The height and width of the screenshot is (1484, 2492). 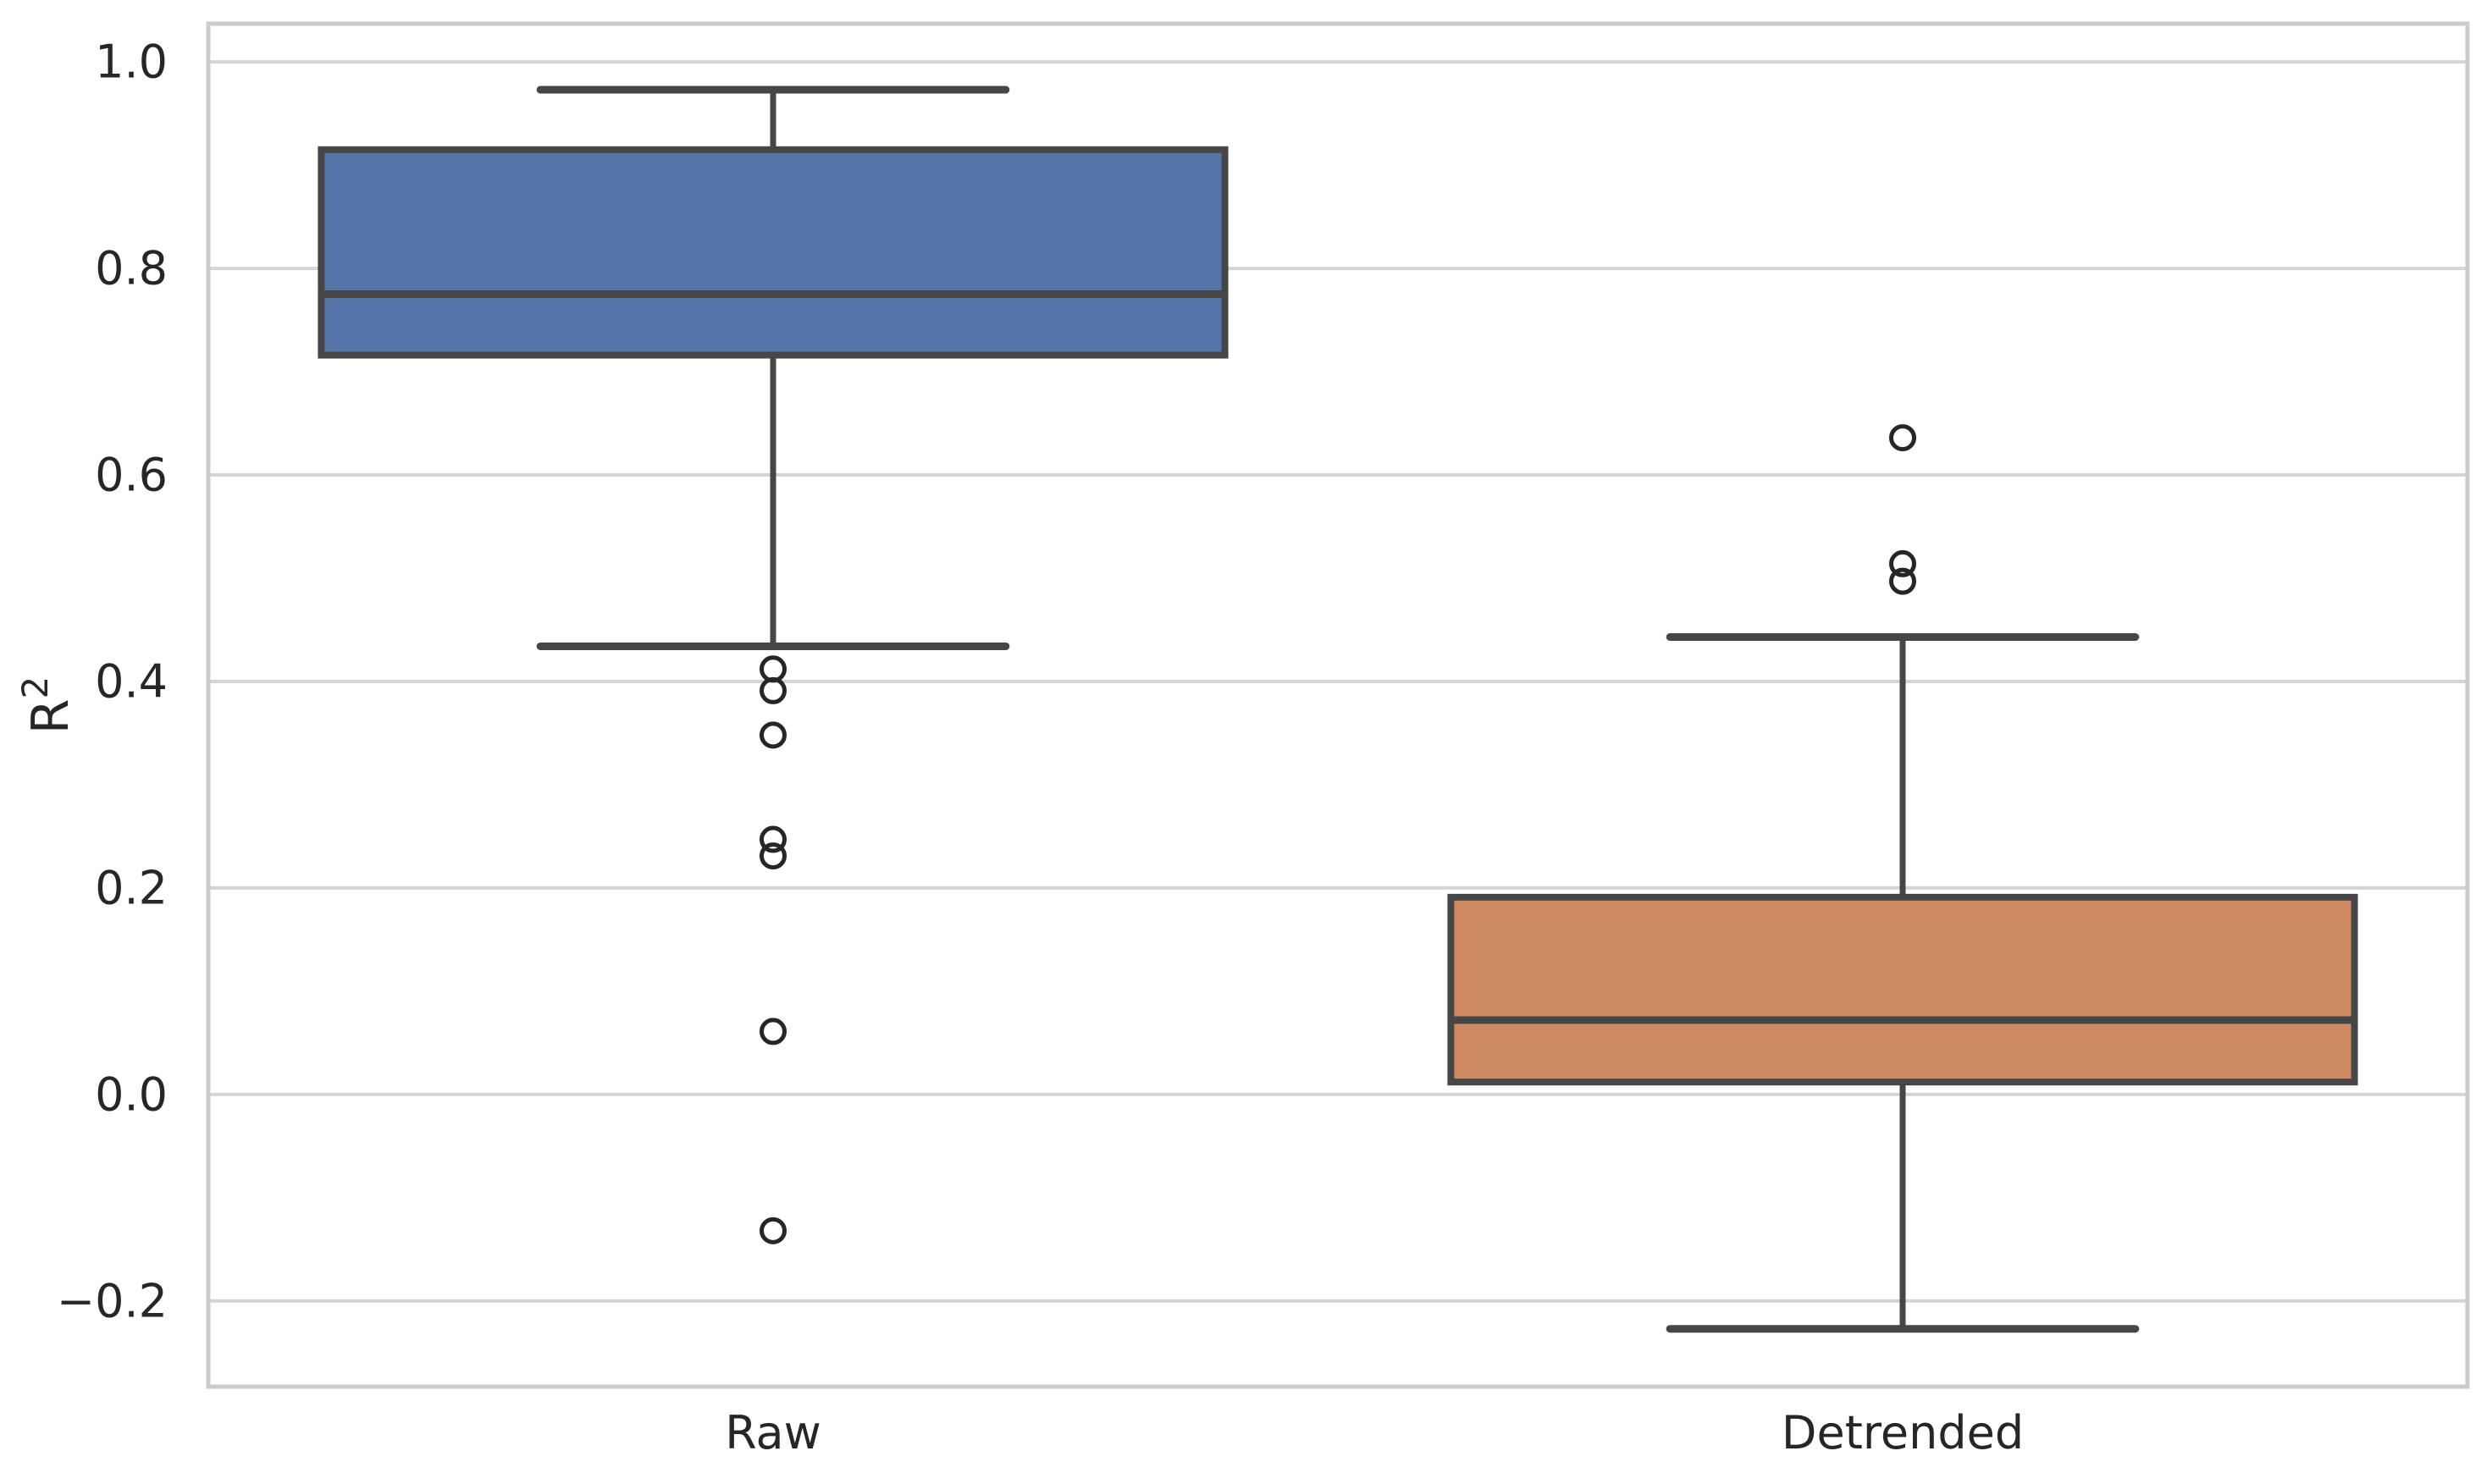 What do you see at coordinates (131, 887) in the screenshot?
I see `y-tick-label: 0.2` at bounding box center [131, 887].